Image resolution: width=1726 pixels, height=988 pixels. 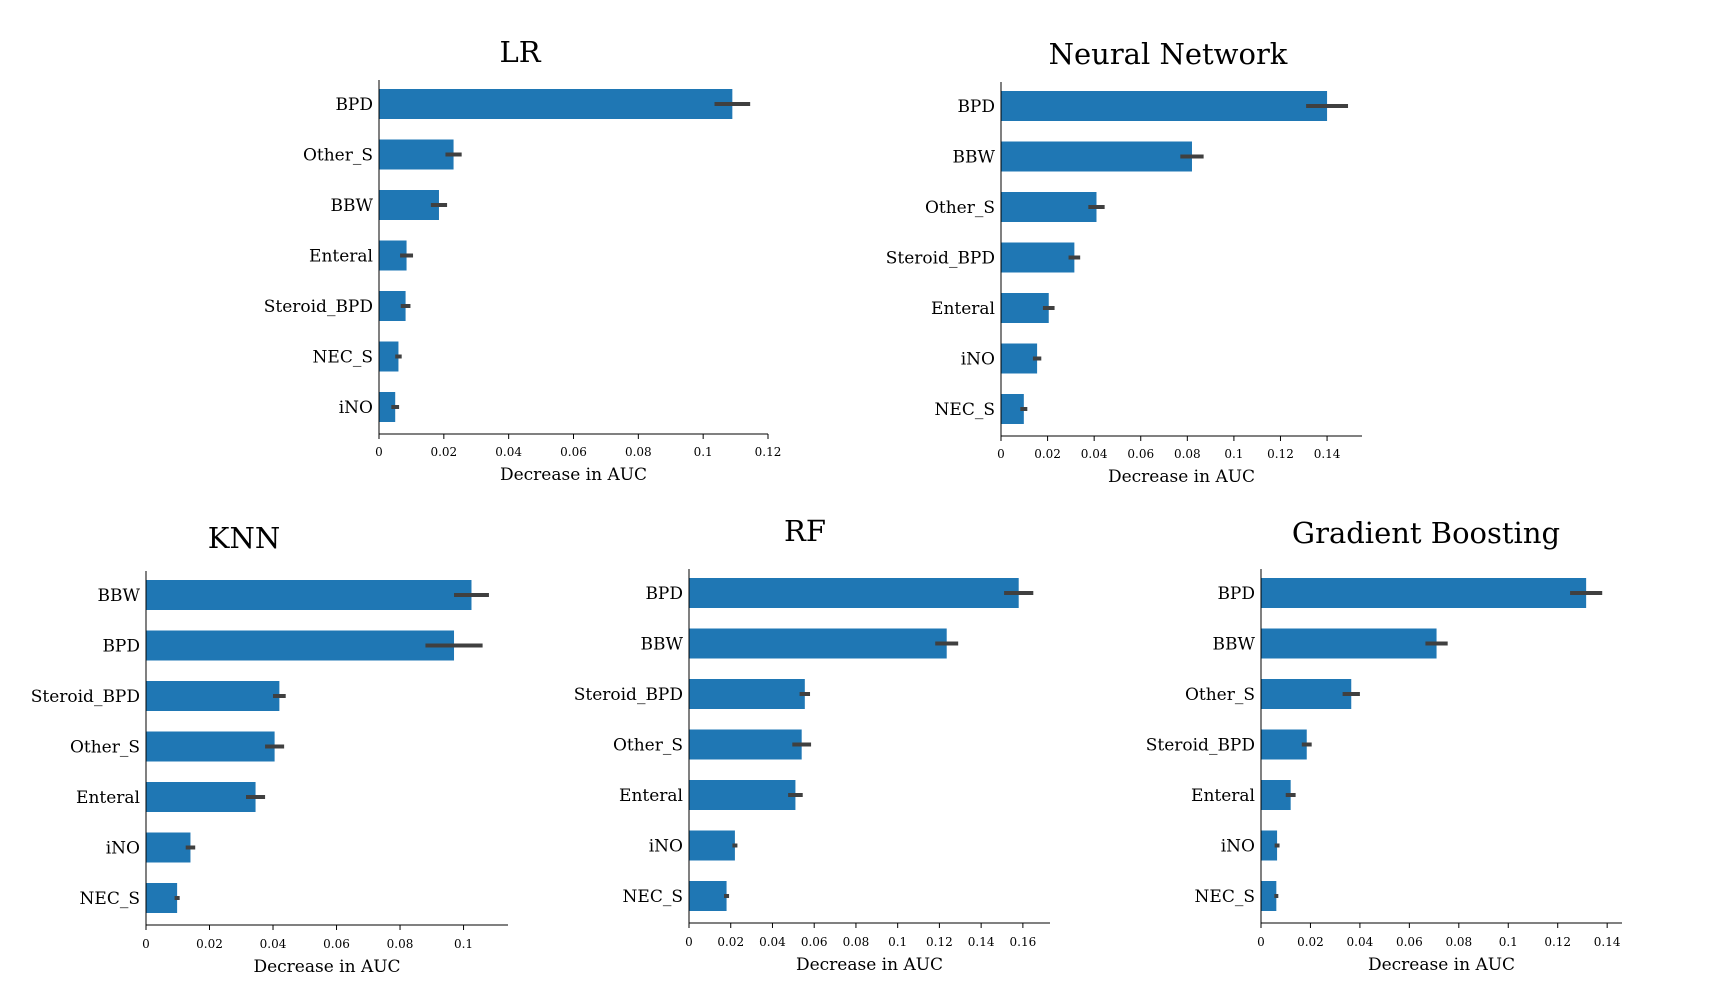 I want to click on x-tick-label: 0.16, so click(x=1023, y=942).